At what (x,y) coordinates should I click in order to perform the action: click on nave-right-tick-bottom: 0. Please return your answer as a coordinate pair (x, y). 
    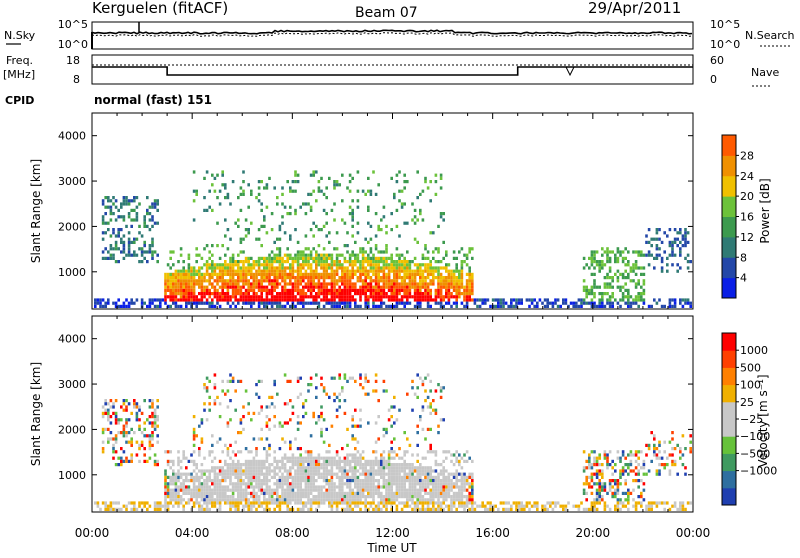
    Looking at the image, I should click on (713, 79).